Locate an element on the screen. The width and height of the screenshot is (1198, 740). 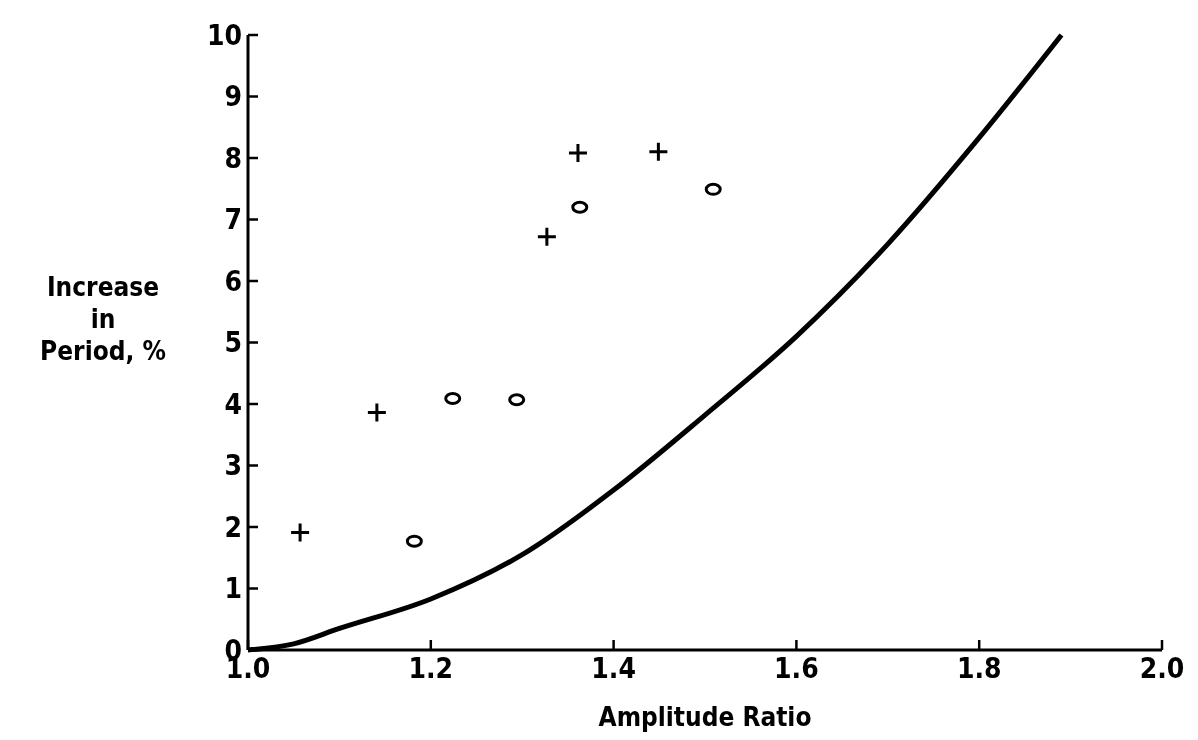
y-tick-label: 8 is located at coordinates (233, 158).